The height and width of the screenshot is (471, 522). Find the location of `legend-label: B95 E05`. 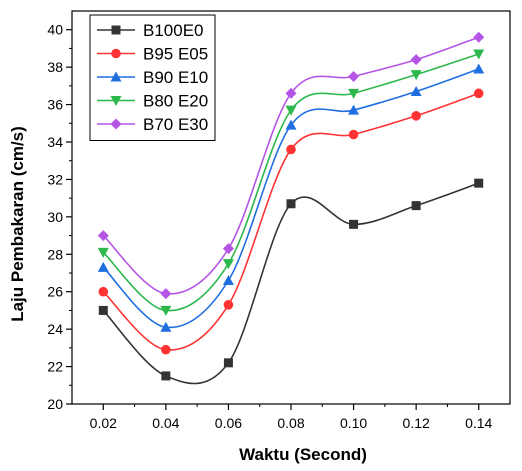

legend-label: B95 E05 is located at coordinates (175, 54).